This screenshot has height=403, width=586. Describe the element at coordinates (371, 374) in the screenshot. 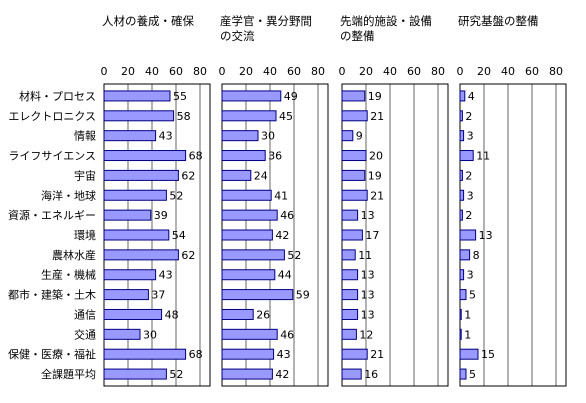

I see `value-label: 16` at that location.